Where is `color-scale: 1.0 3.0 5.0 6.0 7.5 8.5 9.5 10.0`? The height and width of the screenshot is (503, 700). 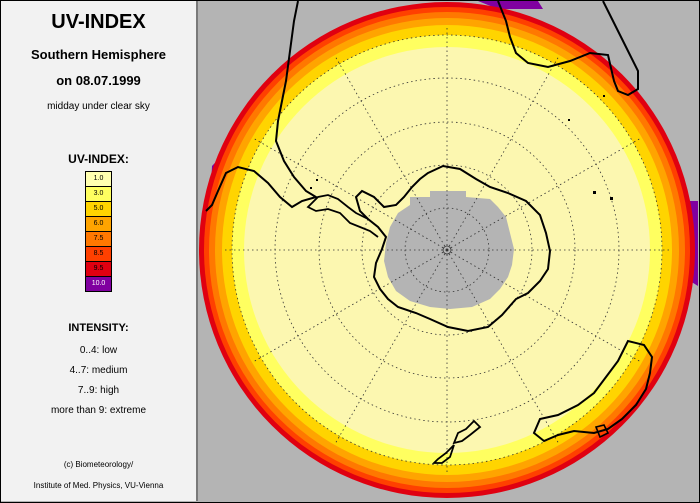 color-scale: 1.0 3.0 5.0 6.0 7.5 8.5 9.5 10.0 is located at coordinates (98, 231).